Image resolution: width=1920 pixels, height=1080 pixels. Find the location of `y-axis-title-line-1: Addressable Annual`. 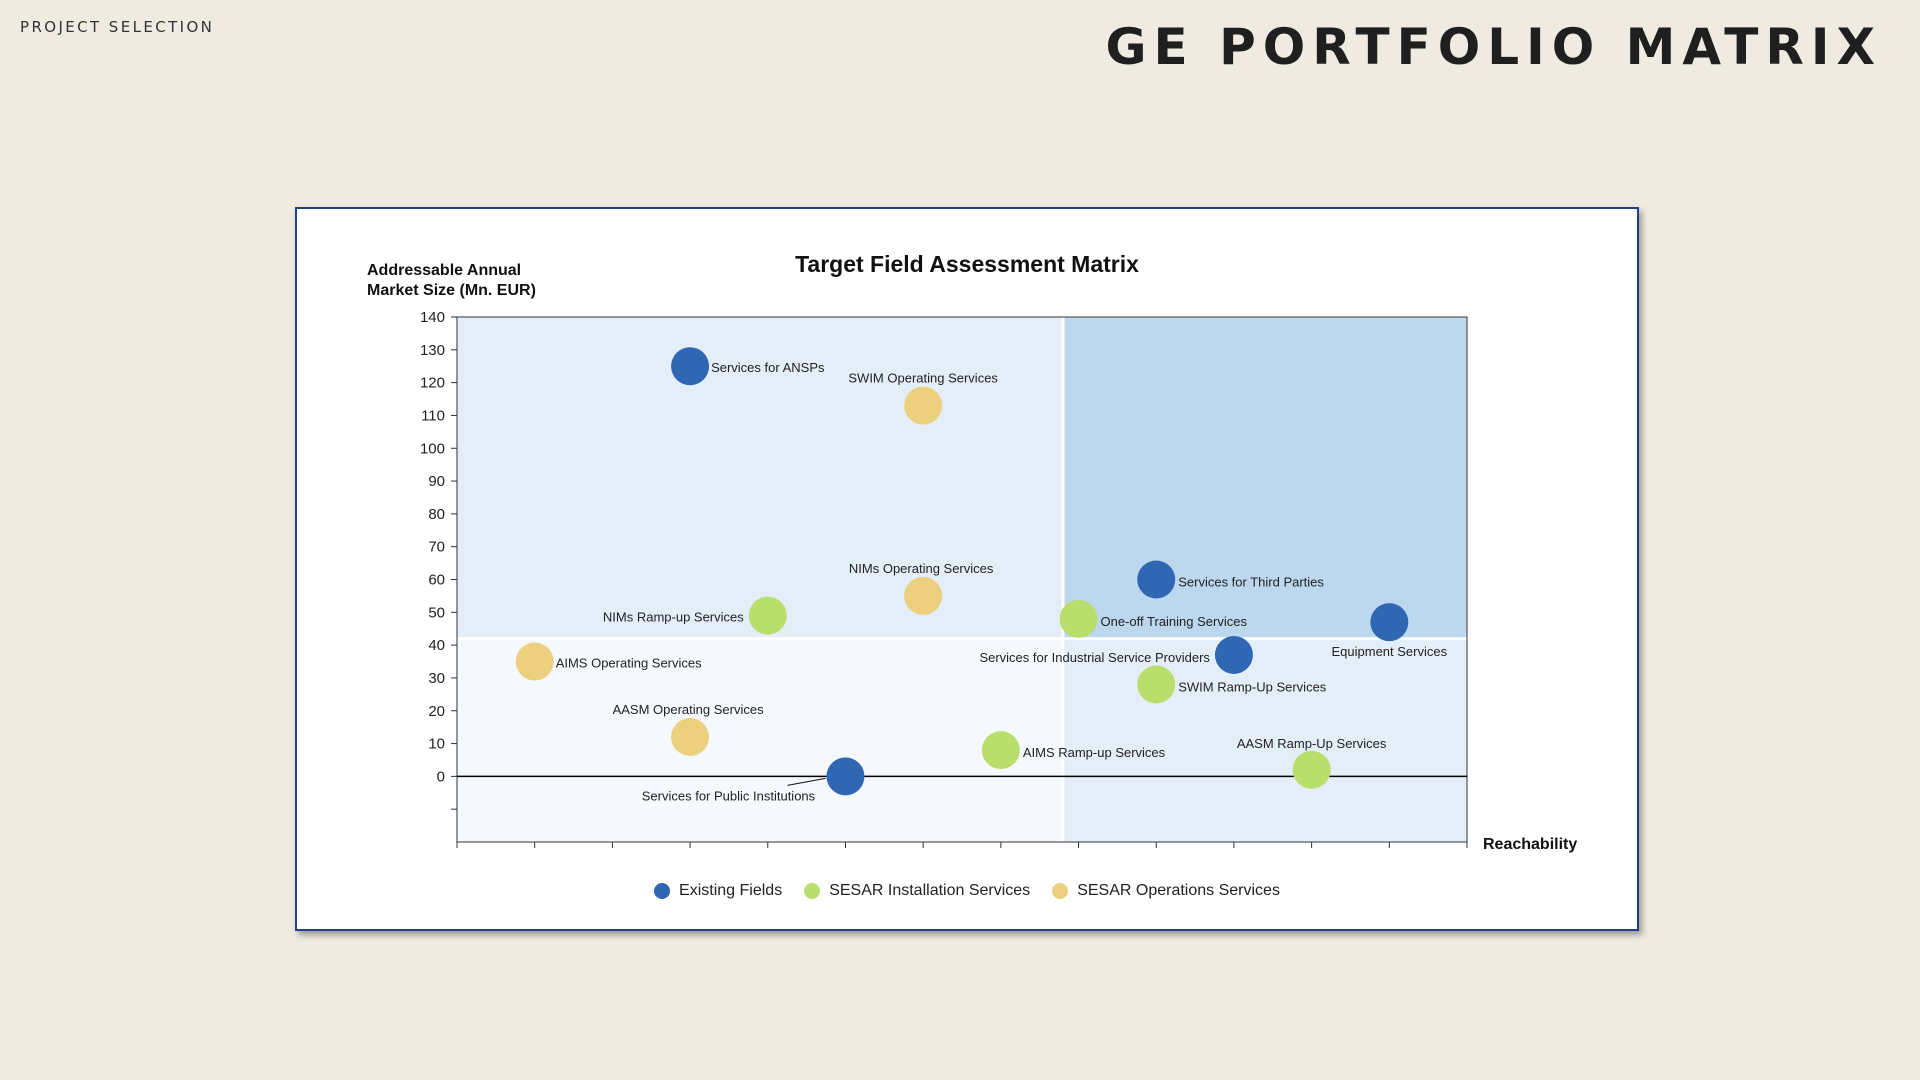

y-axis-title-line-1: Addressable Annual is located at coordinates (444, 270).